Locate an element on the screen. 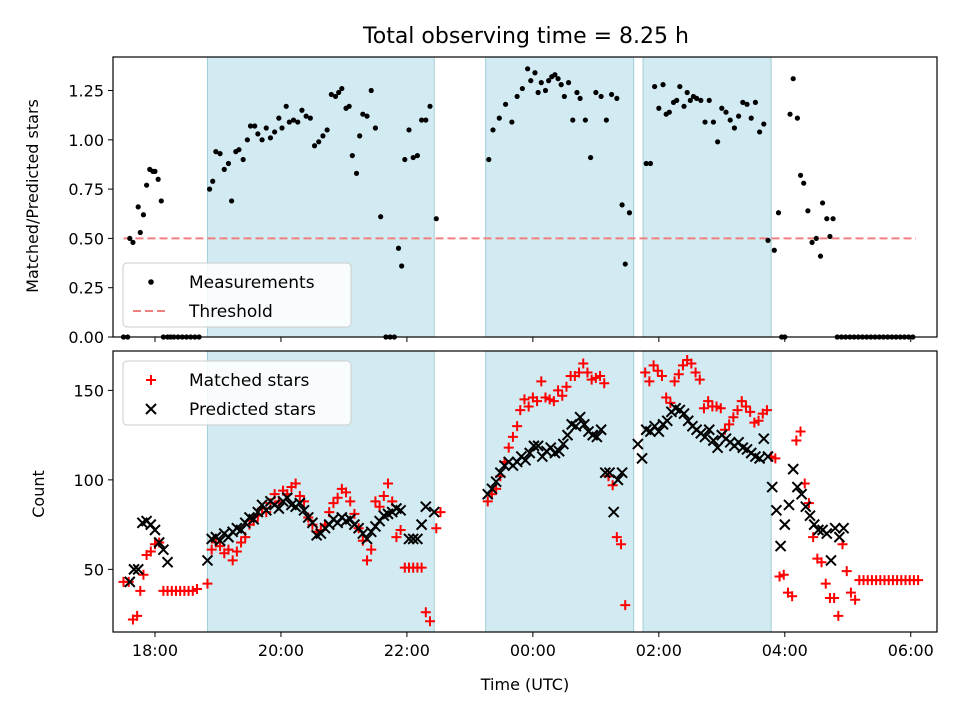 This screenshot has width=960, height=720. x-tick-label: 00:00 is located at coordinates (533, 650).